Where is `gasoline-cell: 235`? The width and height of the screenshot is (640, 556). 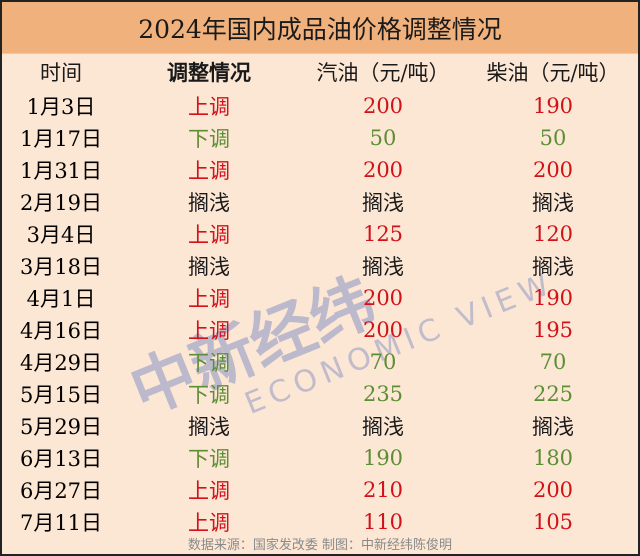
gasoline-cell: 235 is located at coordinates (383, 394).